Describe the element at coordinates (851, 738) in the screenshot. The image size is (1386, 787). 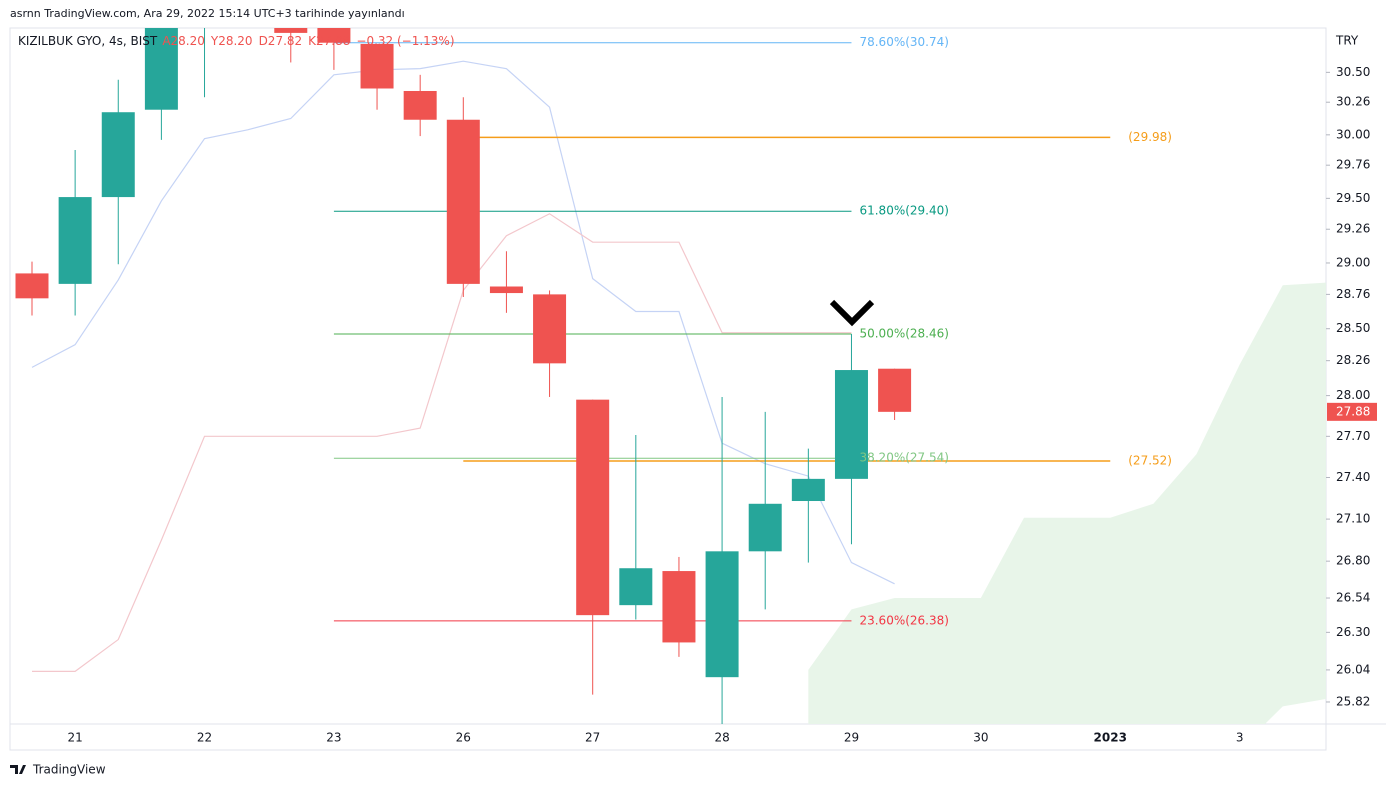
I see `x-tick-label: 29` at that location.